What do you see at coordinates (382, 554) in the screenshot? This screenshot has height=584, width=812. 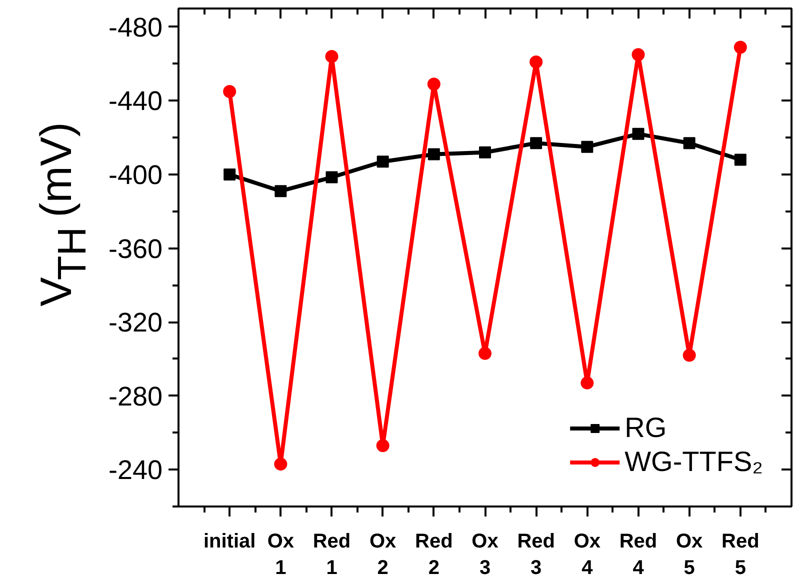 I see `x-tick-label: Ox 2` at bounding box center [382, 554].